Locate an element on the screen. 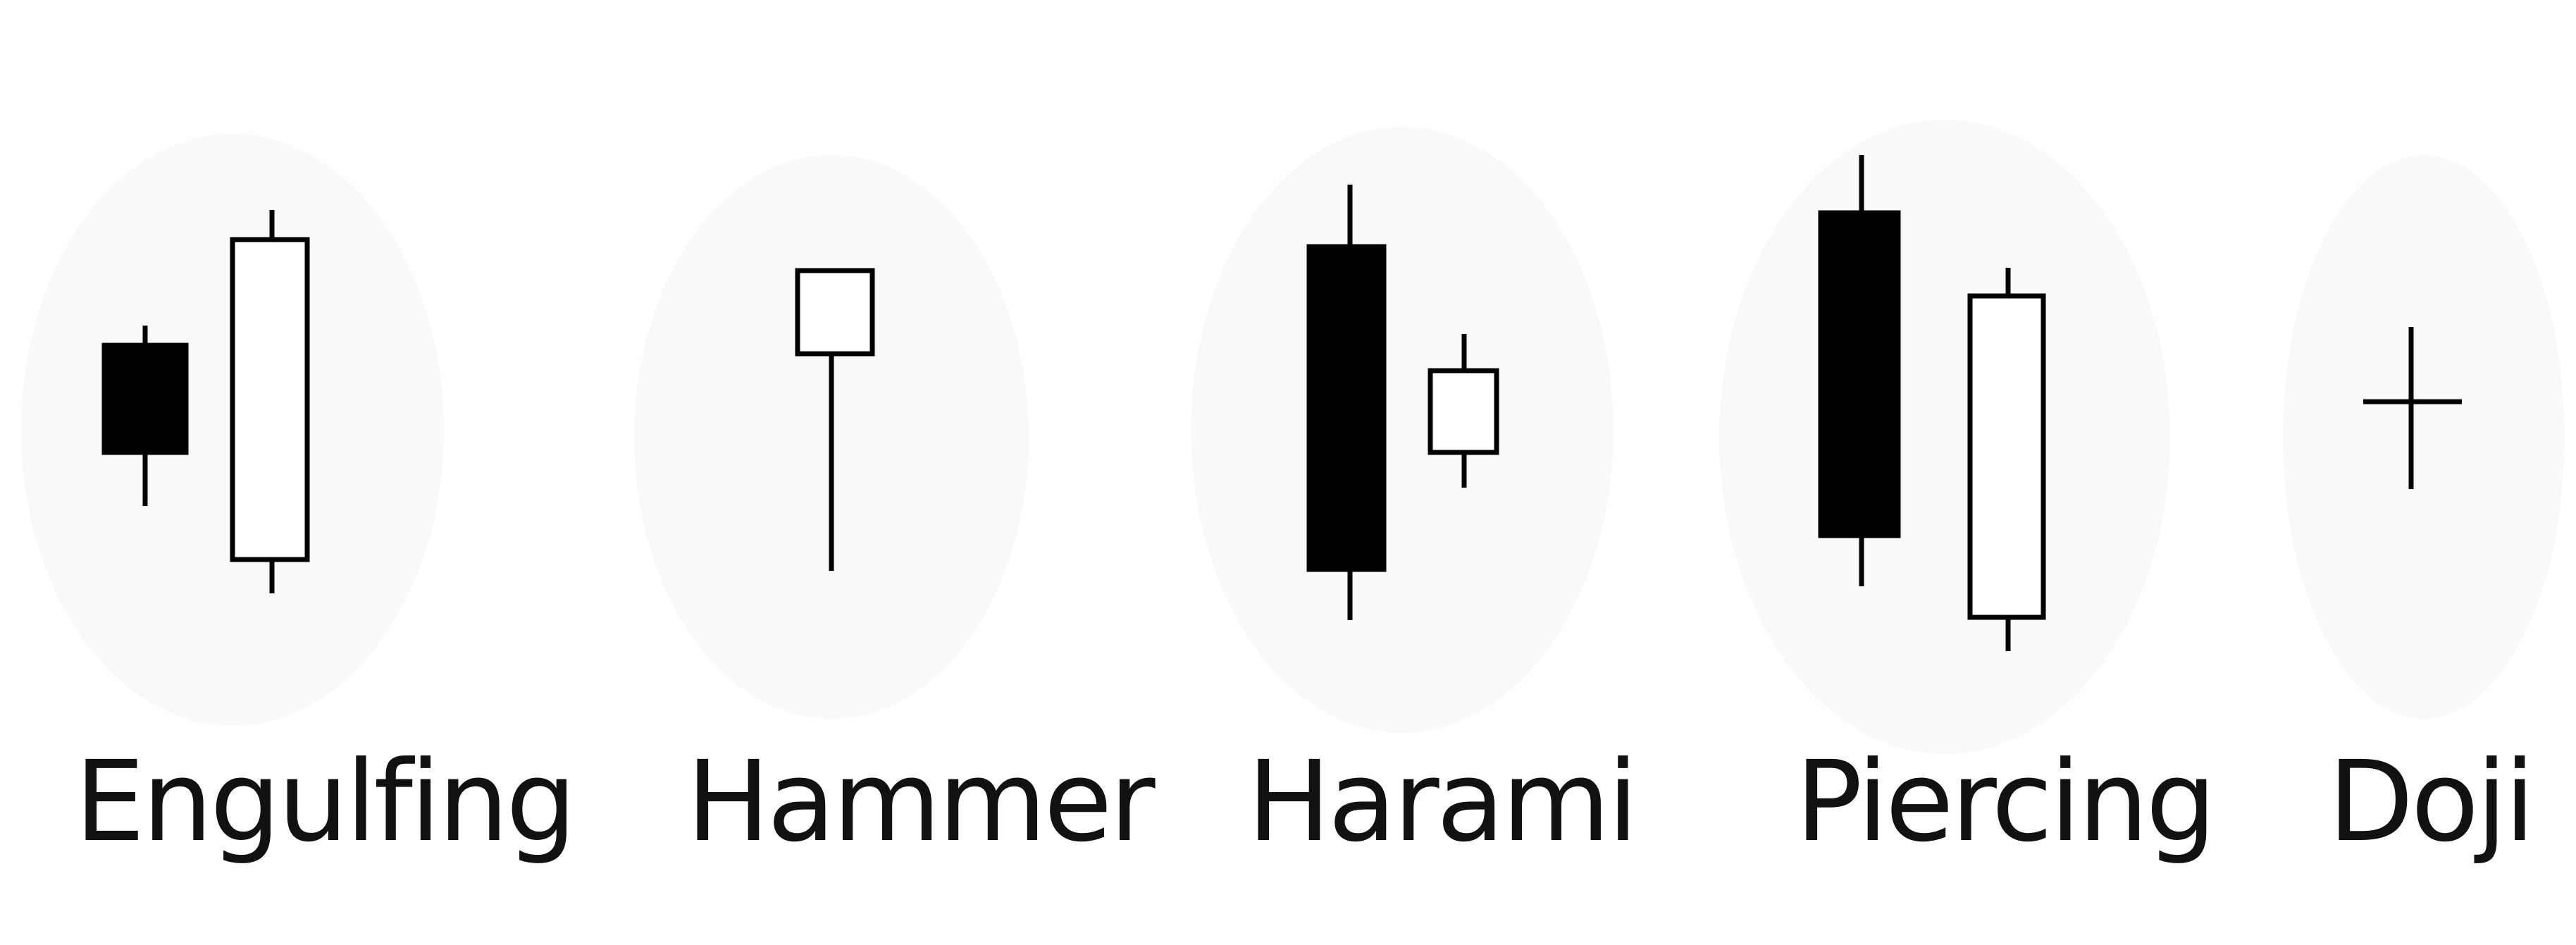 This screenshot has width=2576, height=945. piercing-pattern is located at coordinates (1932, 403).